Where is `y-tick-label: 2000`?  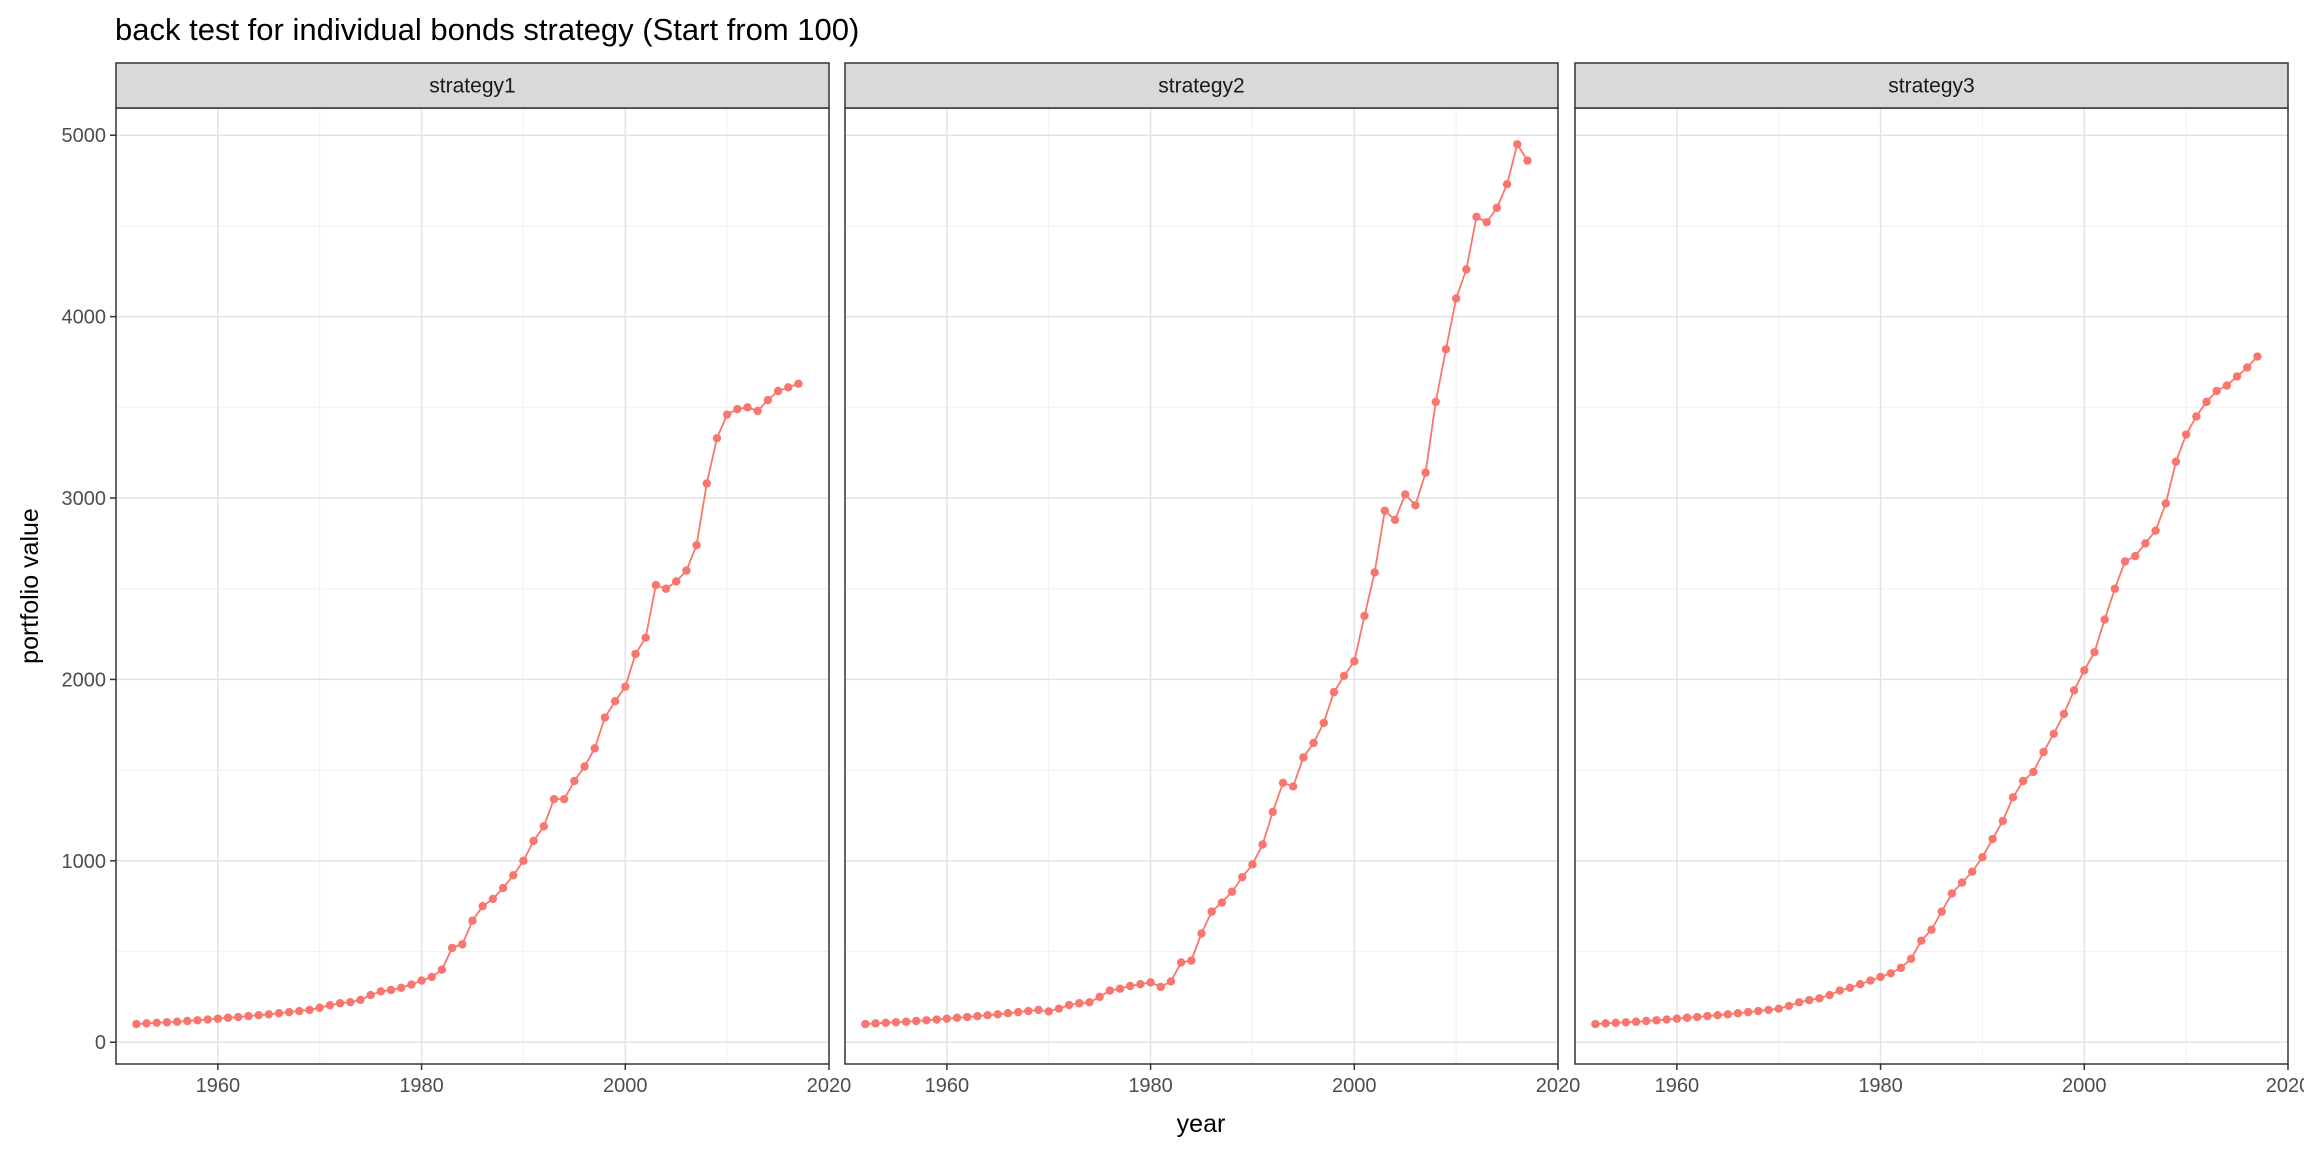
y-tick-label: 2000 is located at coordinates (84, 680).